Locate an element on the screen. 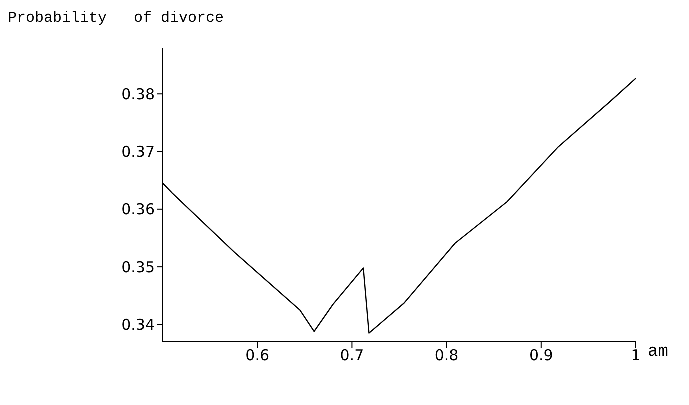 This screenshot has width=689, height=405. y-tick-label: 0.35 is located at coordinates (138, 267).